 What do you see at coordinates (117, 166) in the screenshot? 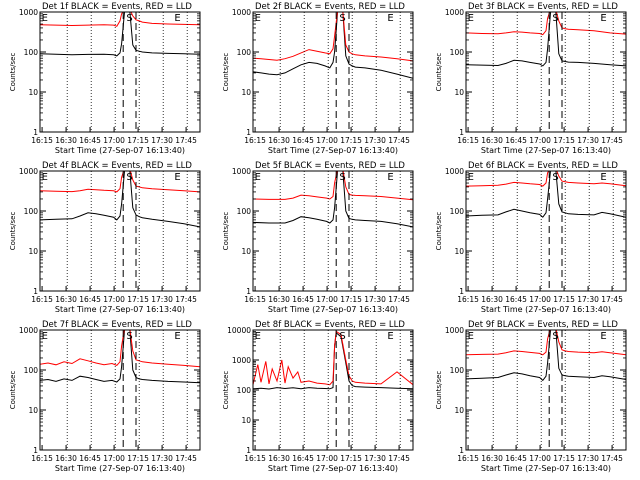
I see `panel-title: Det 4f BLACK = Events, RED = LLD` at bounding box center [117, 166].